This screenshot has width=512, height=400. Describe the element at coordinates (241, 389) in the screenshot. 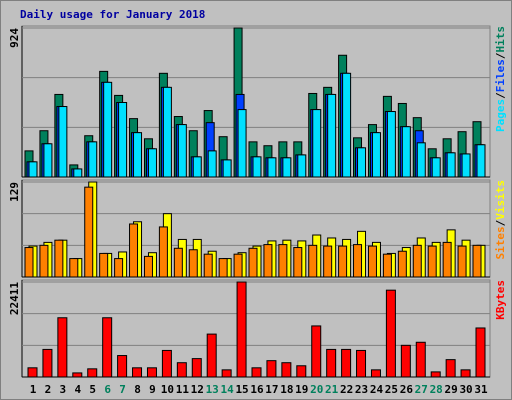

I see `x-tick-label: 15` at that location.